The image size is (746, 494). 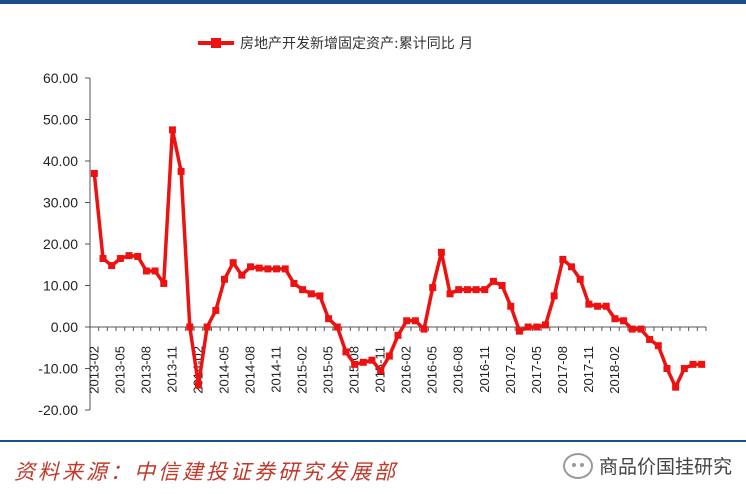 What do you see at coordinates (206, 472) in the screenshot?
I see `source-note: 资料来源：中信建投证券研究发展部` at bounding box center [206, 472].